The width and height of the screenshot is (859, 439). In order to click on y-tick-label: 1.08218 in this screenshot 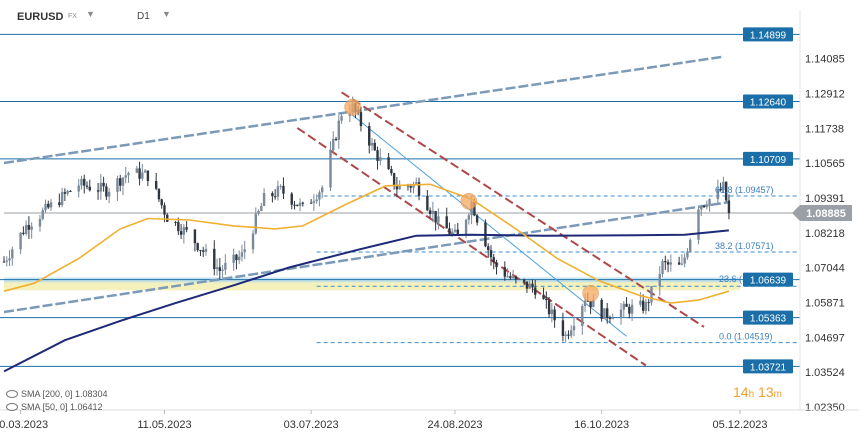, I will do `click(825, 234)`.